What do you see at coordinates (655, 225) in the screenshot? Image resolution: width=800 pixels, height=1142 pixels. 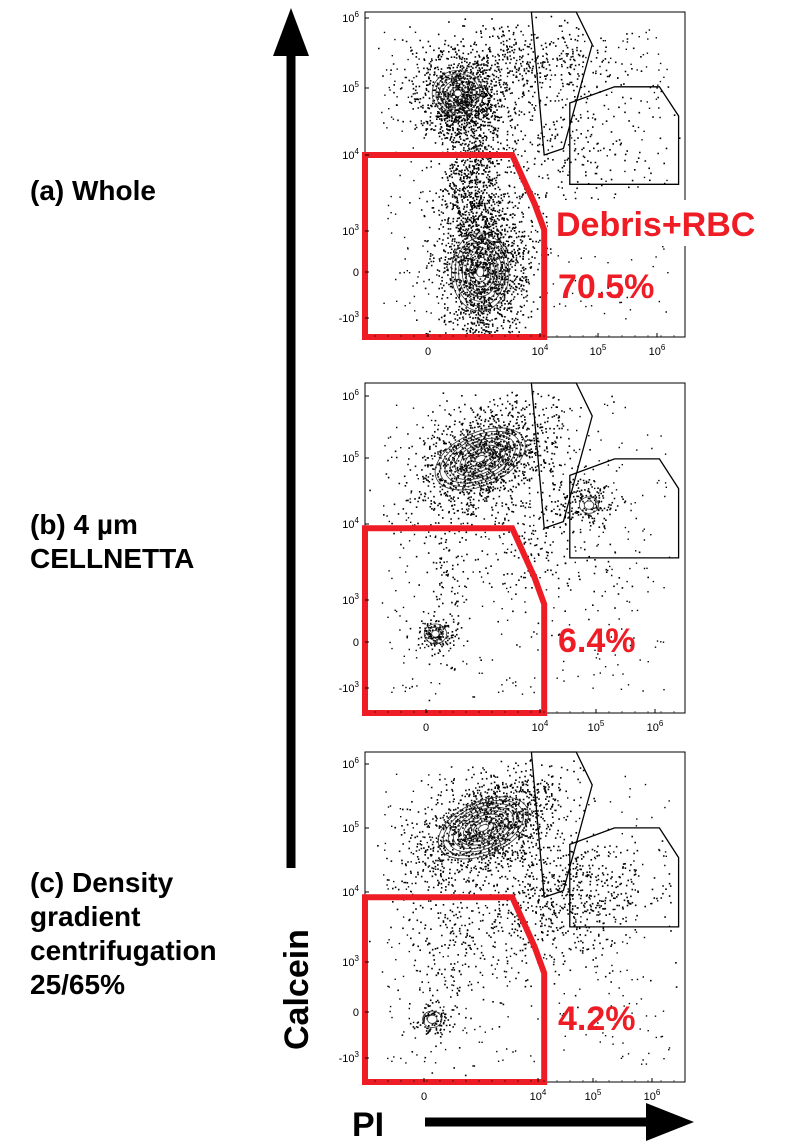 I see `gate-name-label: Debris+RBC` at bounding box center [655, 225].